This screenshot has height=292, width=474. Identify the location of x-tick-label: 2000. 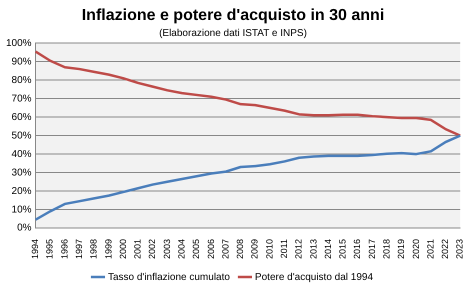
(123, 249).